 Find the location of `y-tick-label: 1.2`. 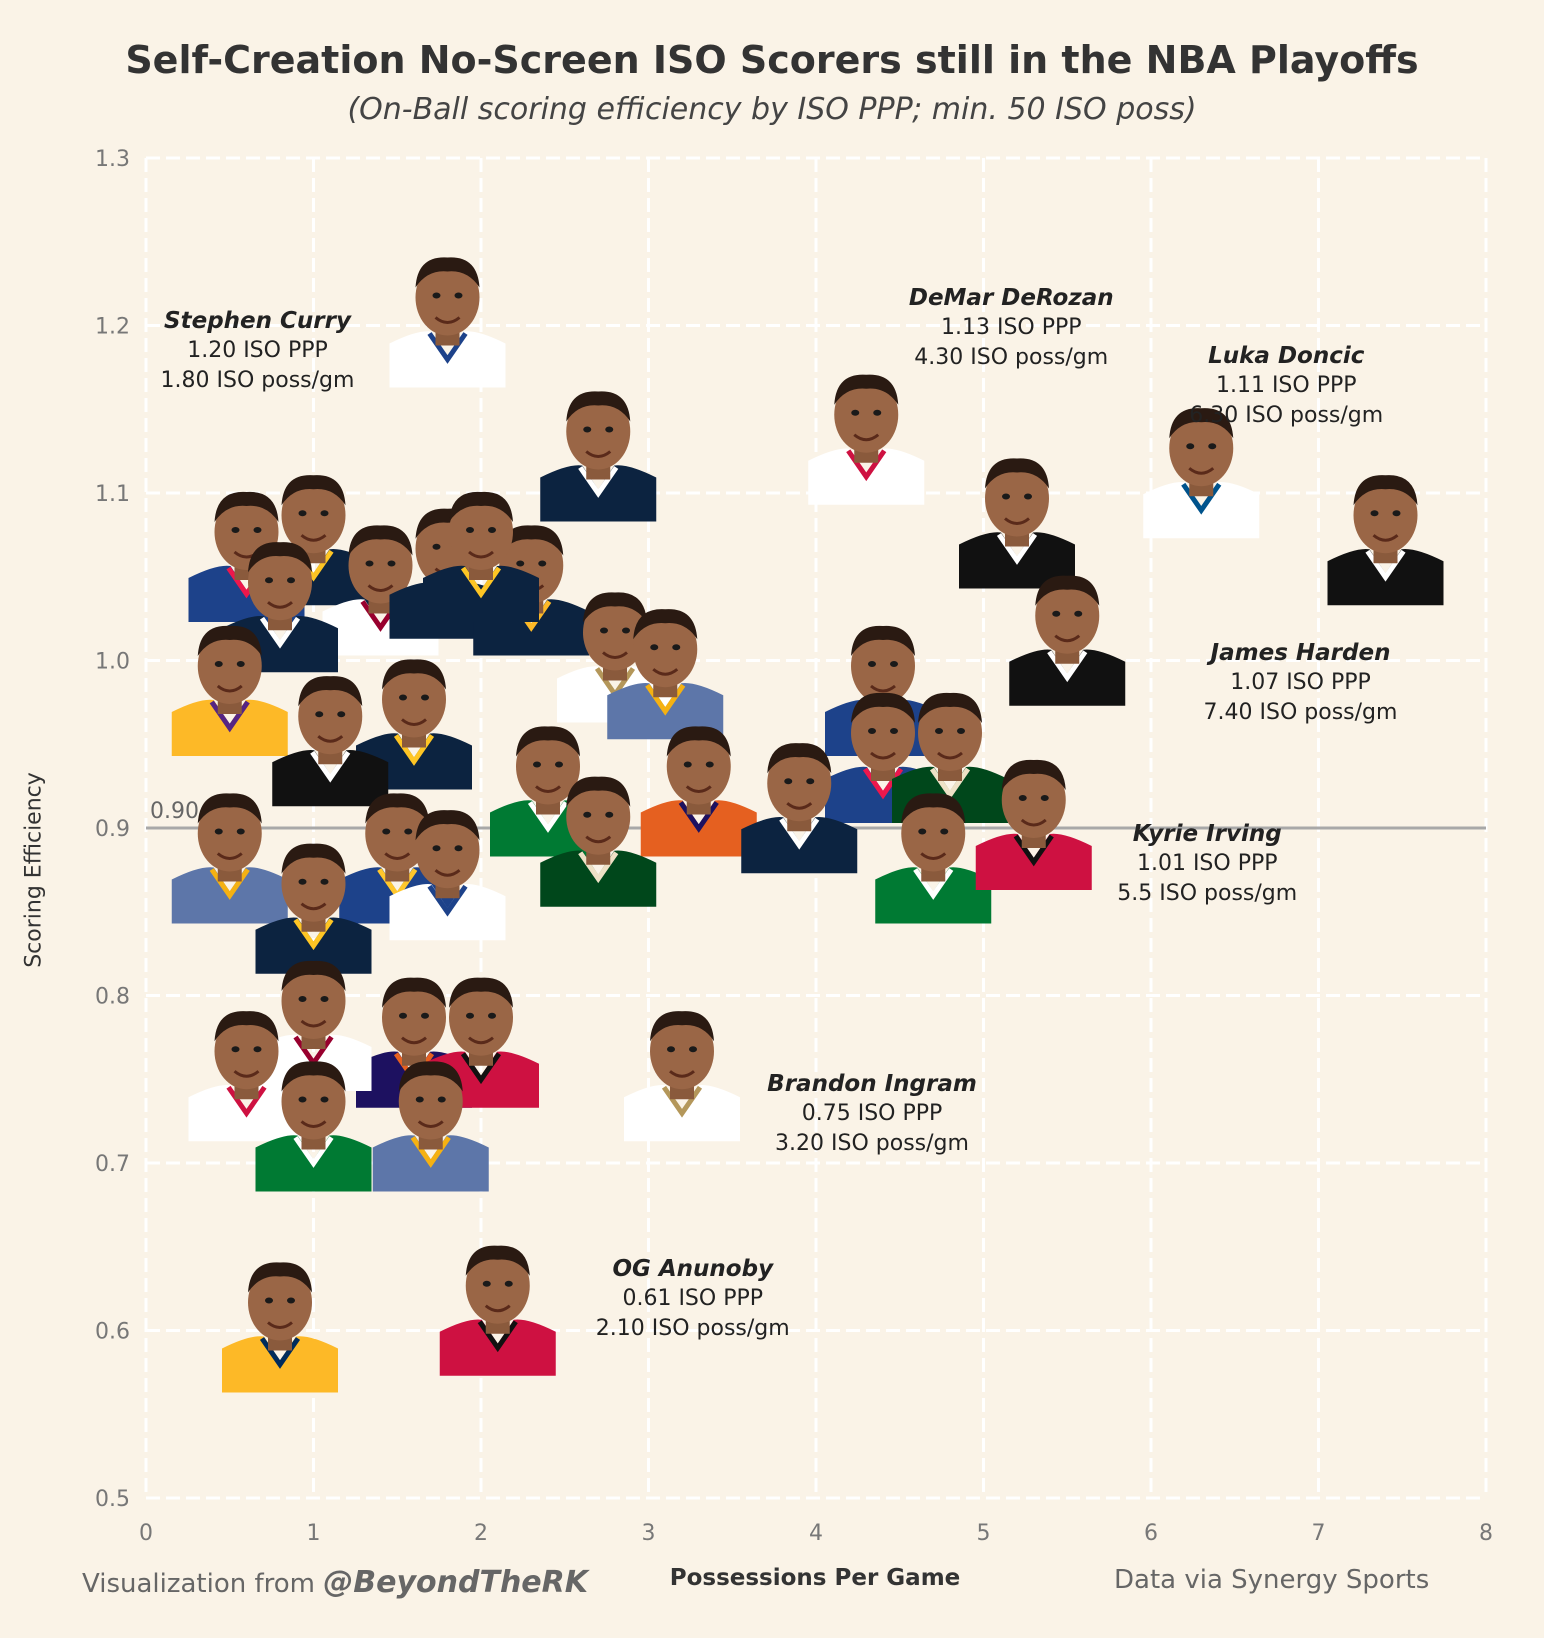

y-tick-label: 1.2 is located at coordinates (112, 327).